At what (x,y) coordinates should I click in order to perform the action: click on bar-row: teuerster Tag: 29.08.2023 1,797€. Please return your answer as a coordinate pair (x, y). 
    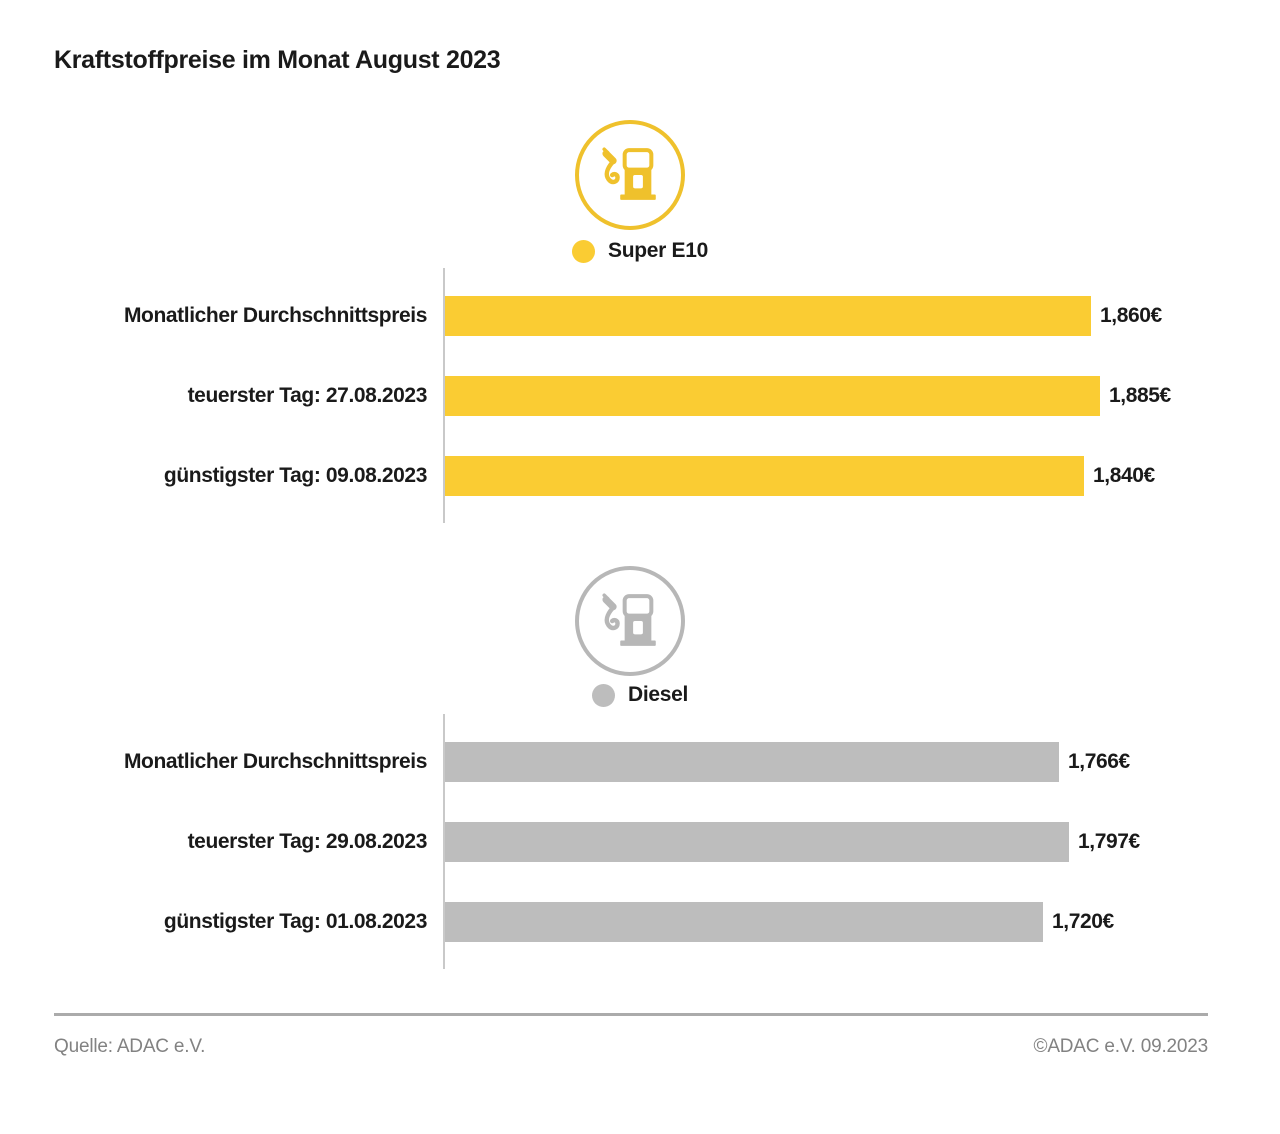
    Looking at the image, I should click on (640, 842).